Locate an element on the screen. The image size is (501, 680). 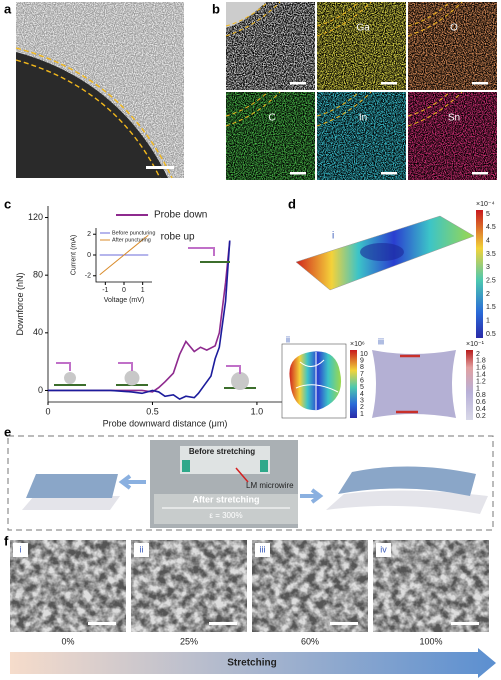
panel-label: b is located at coordinates (216, 8).